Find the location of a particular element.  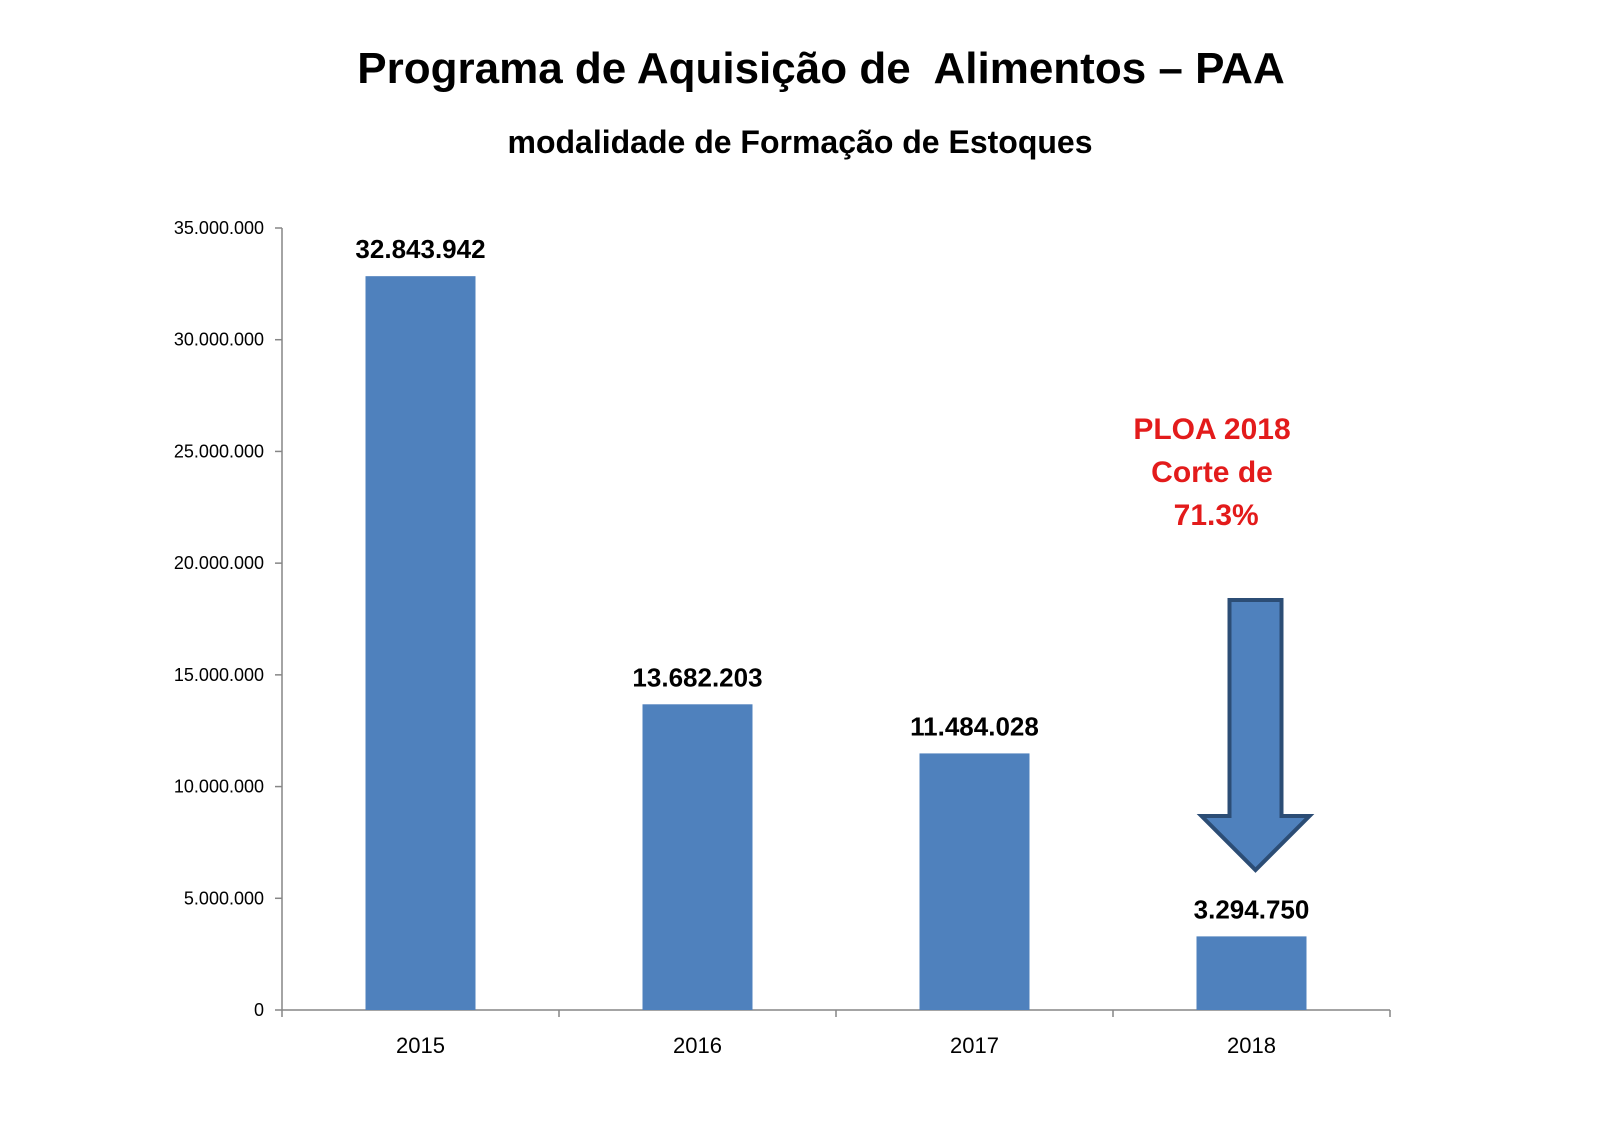

data-label-2017: 11.484.028 is located at coordinates (974, 726).